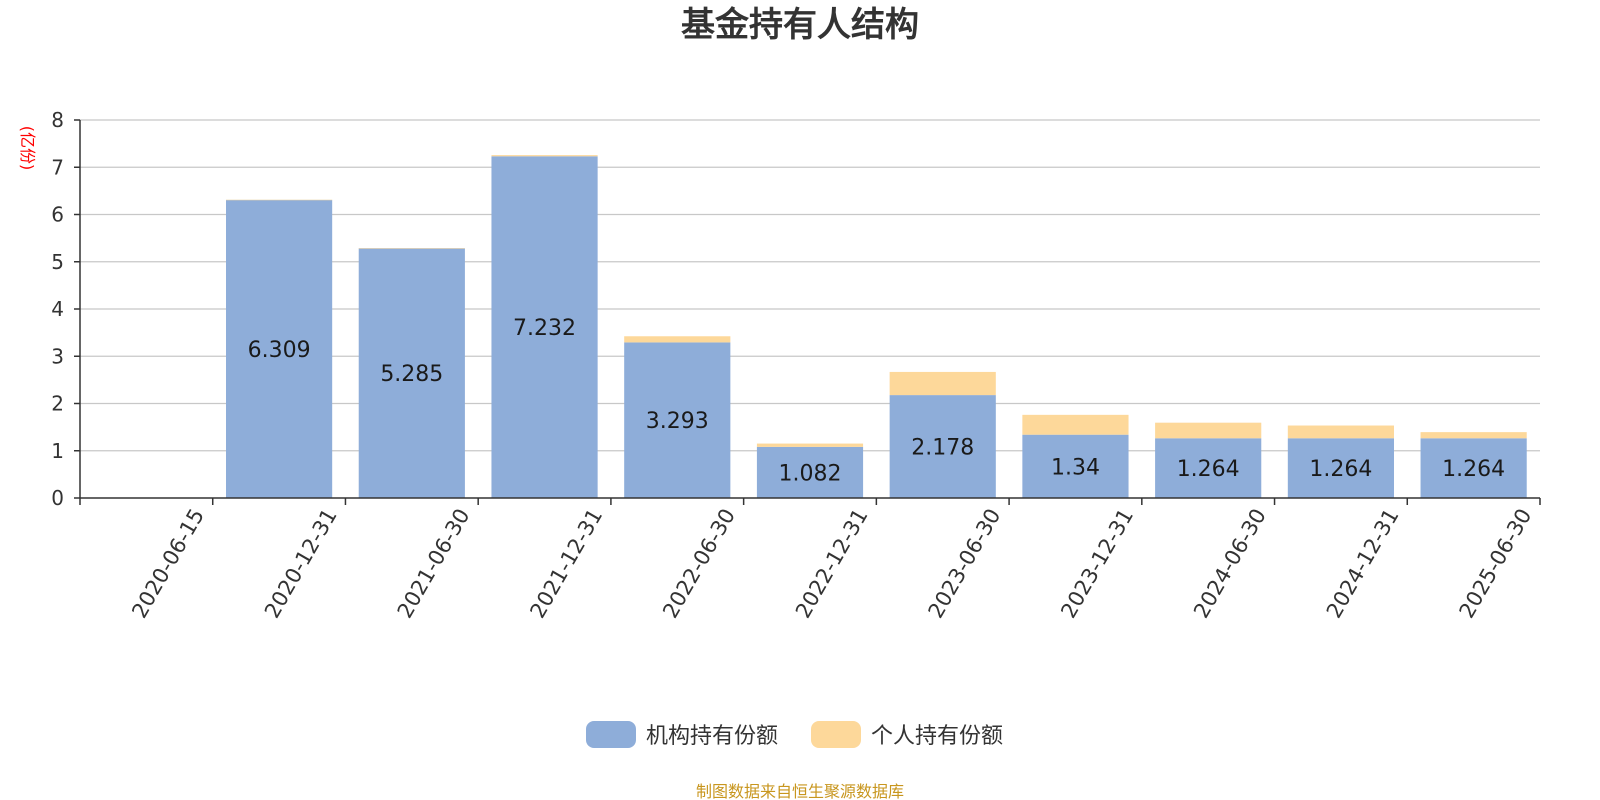 The image size is (1600, 800). What do you see at coordinates (57, 215) in the screenshot?
I see `y-tick-label: 6` at bounding box center [57, 215].